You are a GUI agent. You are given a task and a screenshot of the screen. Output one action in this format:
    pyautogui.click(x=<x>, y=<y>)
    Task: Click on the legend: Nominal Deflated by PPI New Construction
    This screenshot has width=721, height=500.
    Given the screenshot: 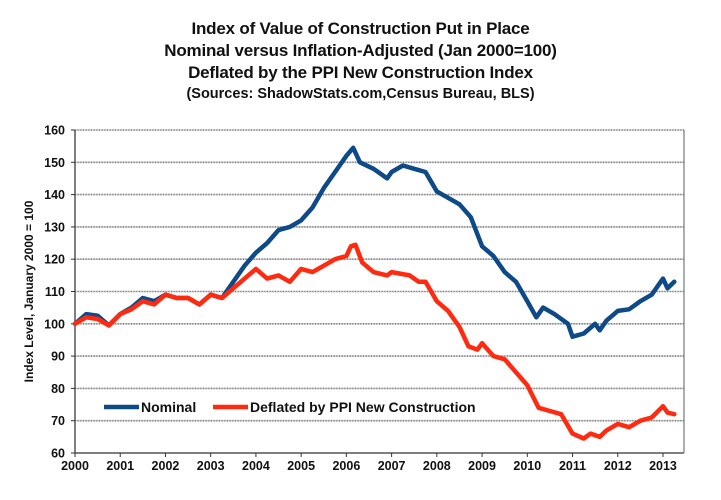 What is the action you would take?
    pyautogui.click(x=290, y=407)
    